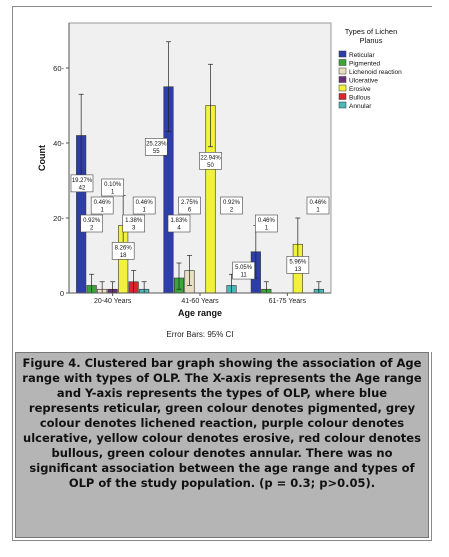 The width and height of the screenshot is (449, 557). I want to click on legend-label: Lichenoid reaction, so click(375, 72).